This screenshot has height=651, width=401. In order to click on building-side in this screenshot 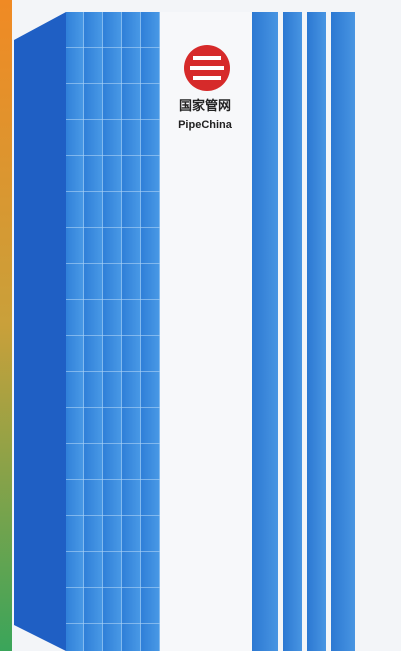, I will do `click(40, 331)`.